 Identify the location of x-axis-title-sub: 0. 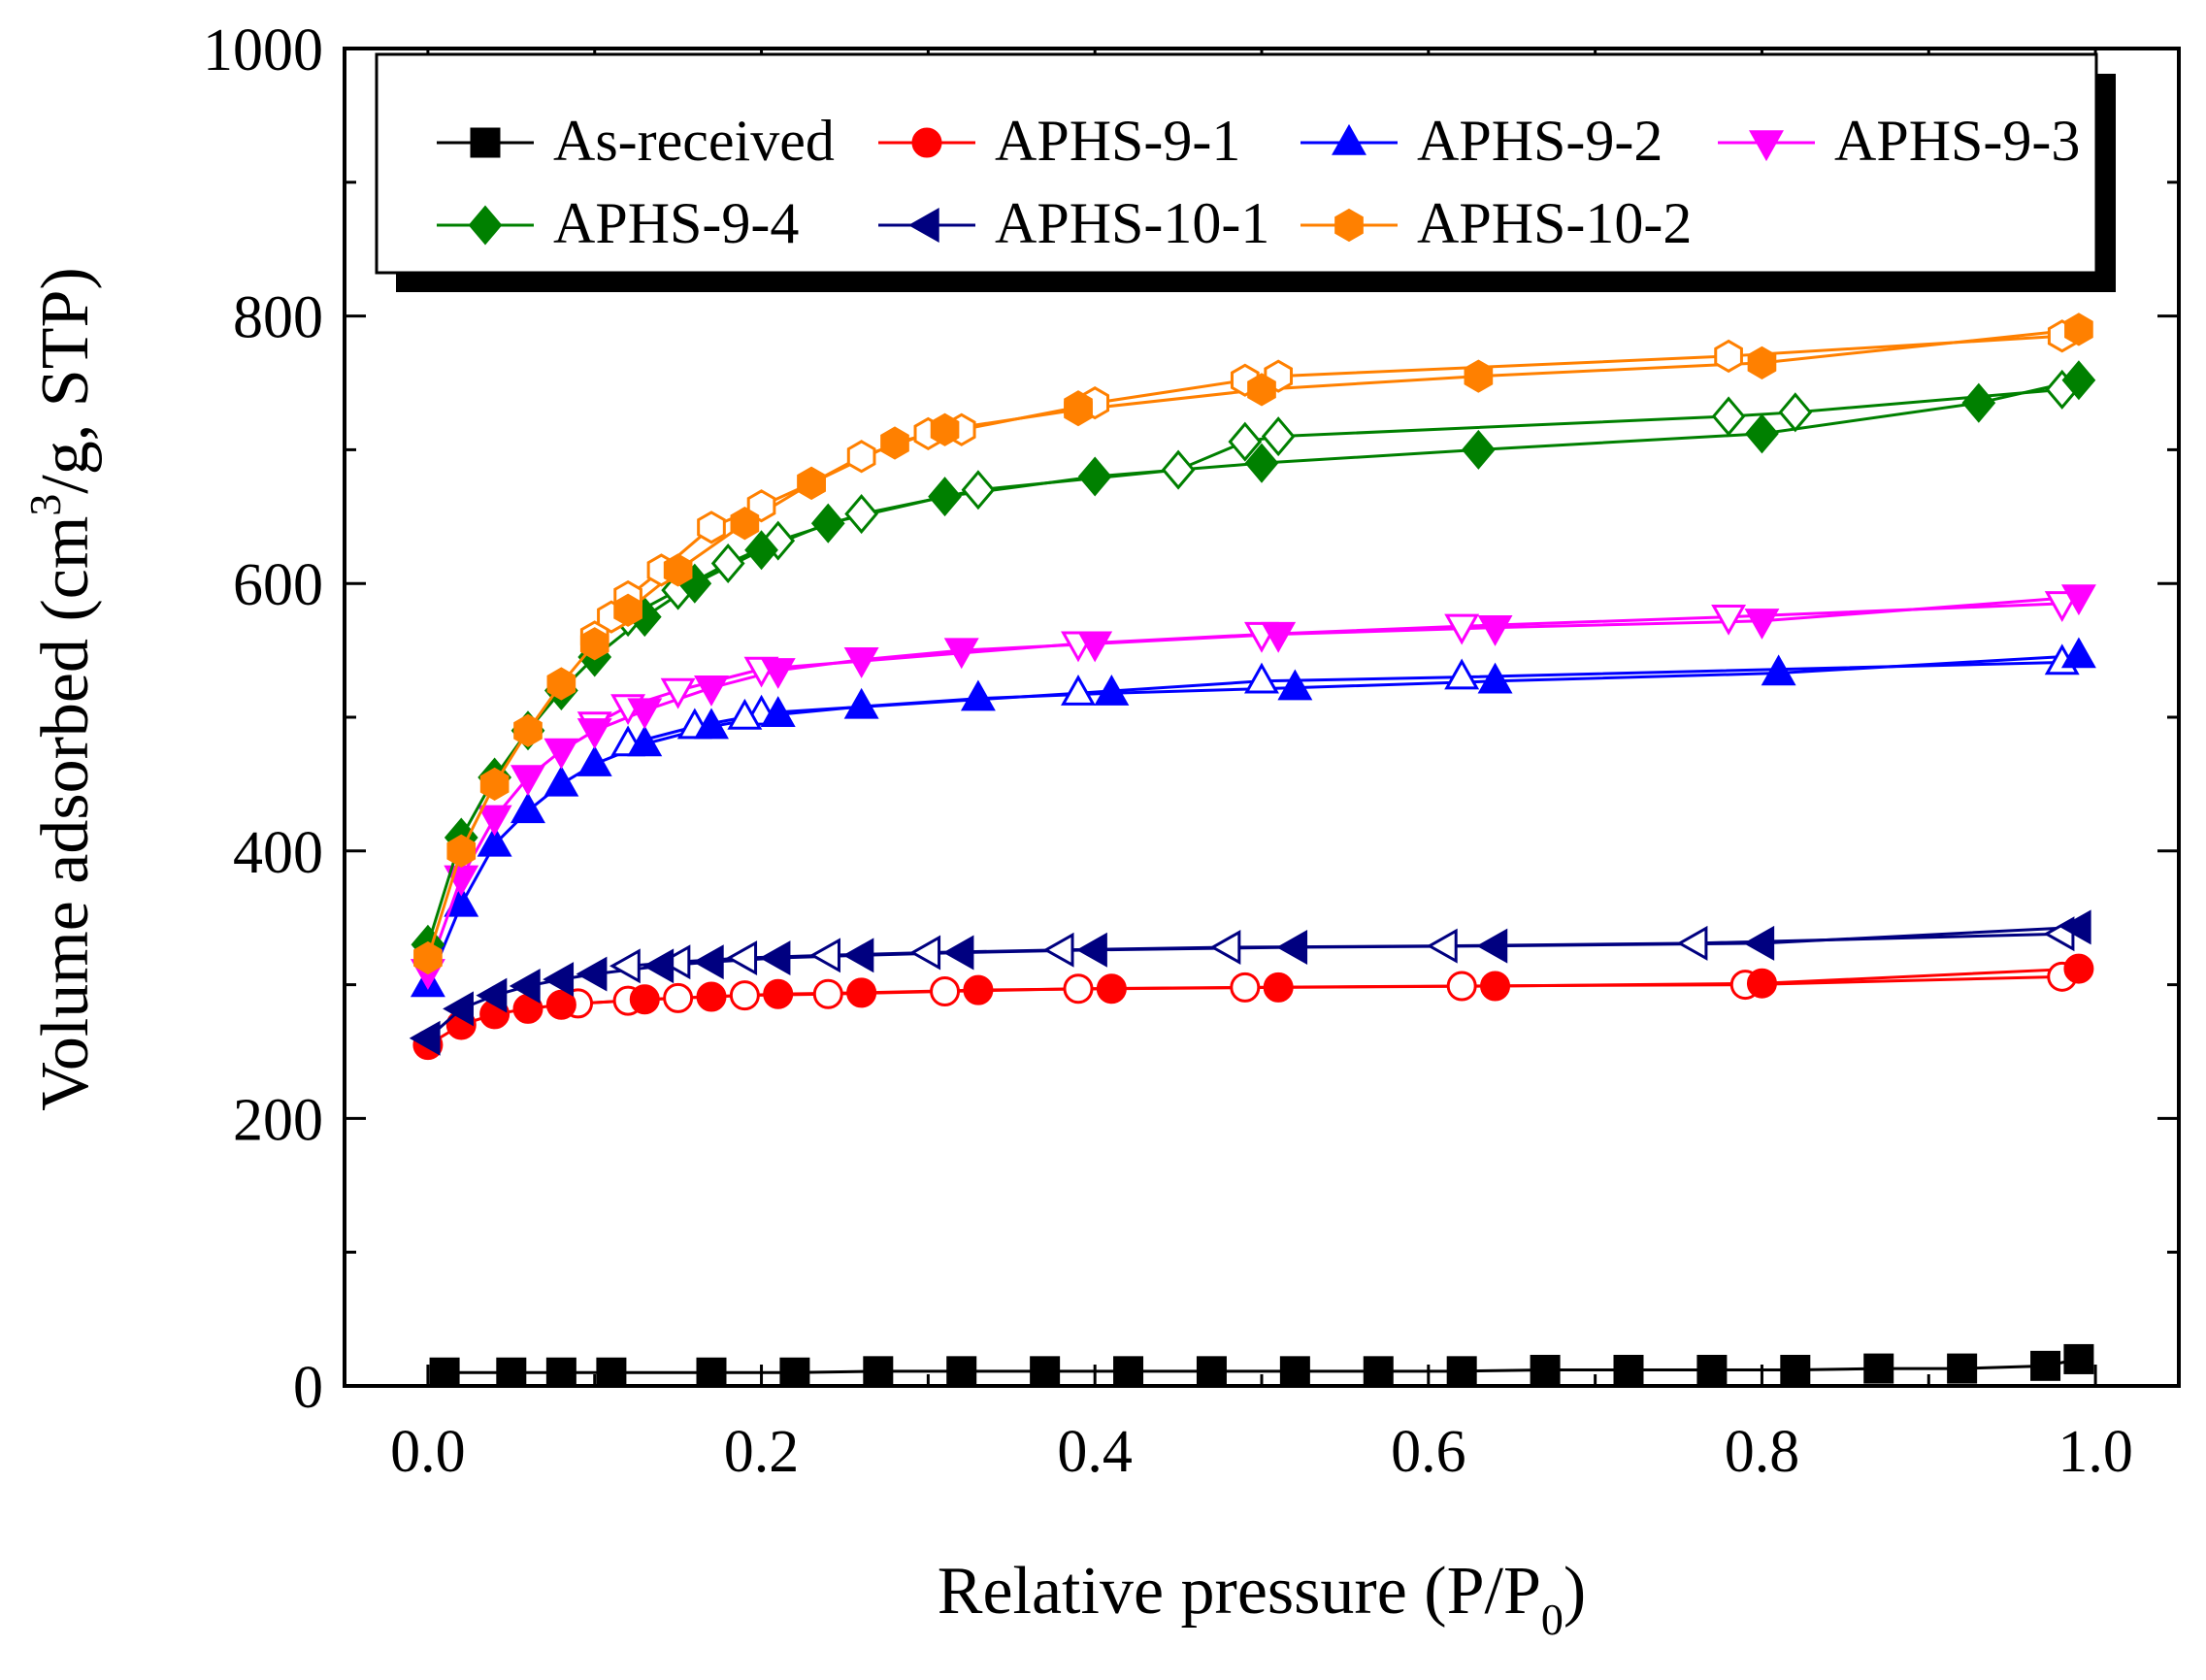
(1552, 1619).